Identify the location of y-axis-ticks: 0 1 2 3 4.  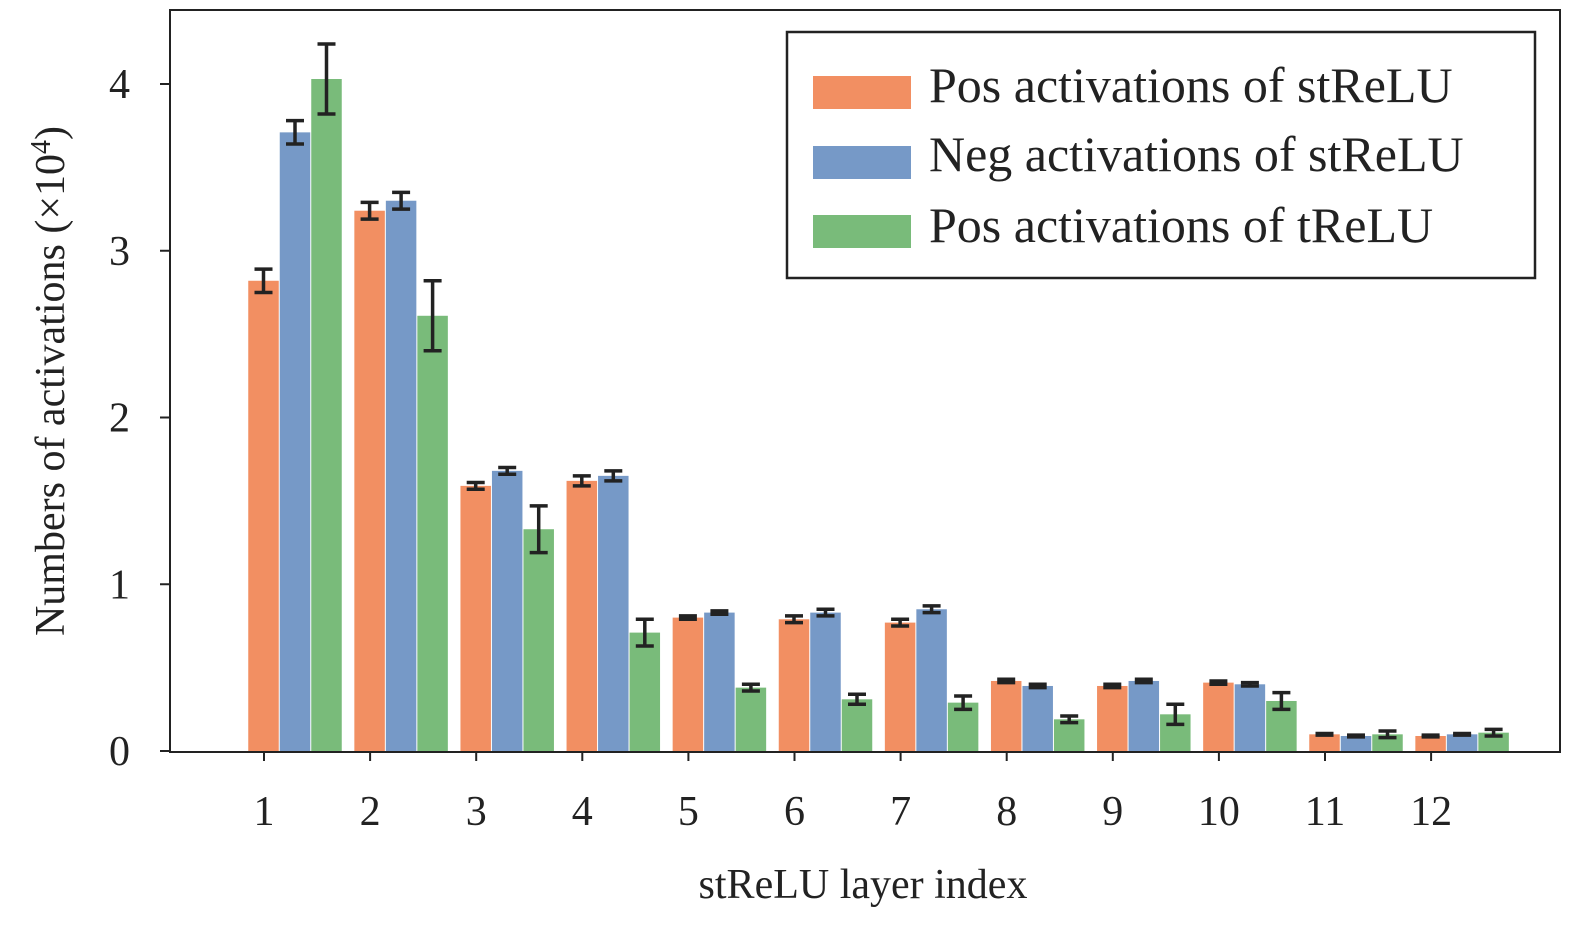
(139, 418).